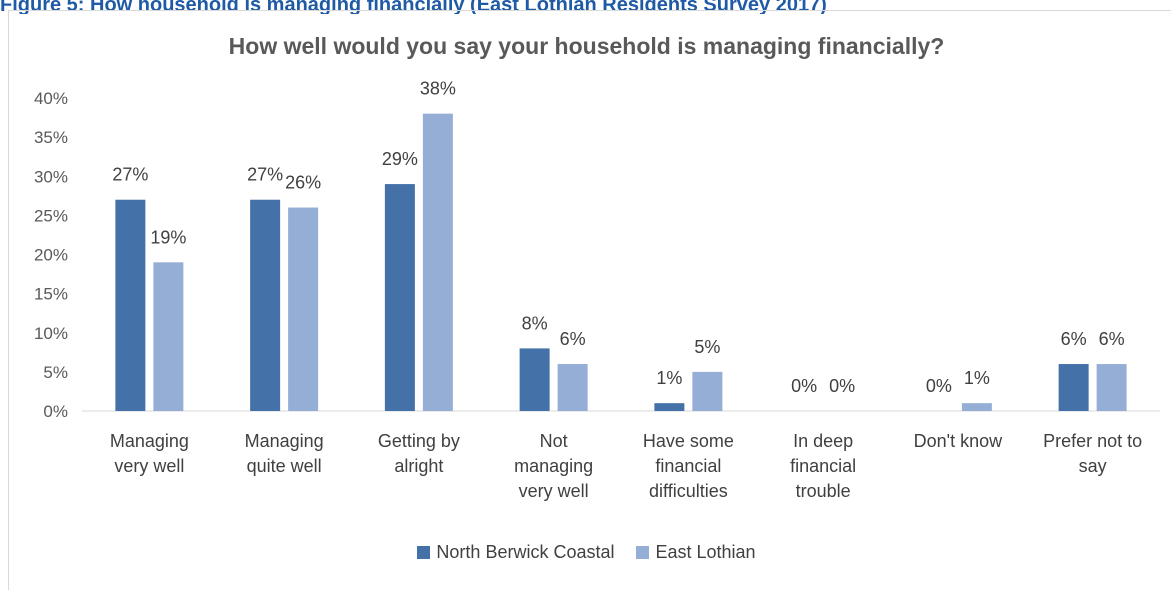 The image size is (1173, 590). I want to click on y-tick-label: 10%, so click(51, 333).